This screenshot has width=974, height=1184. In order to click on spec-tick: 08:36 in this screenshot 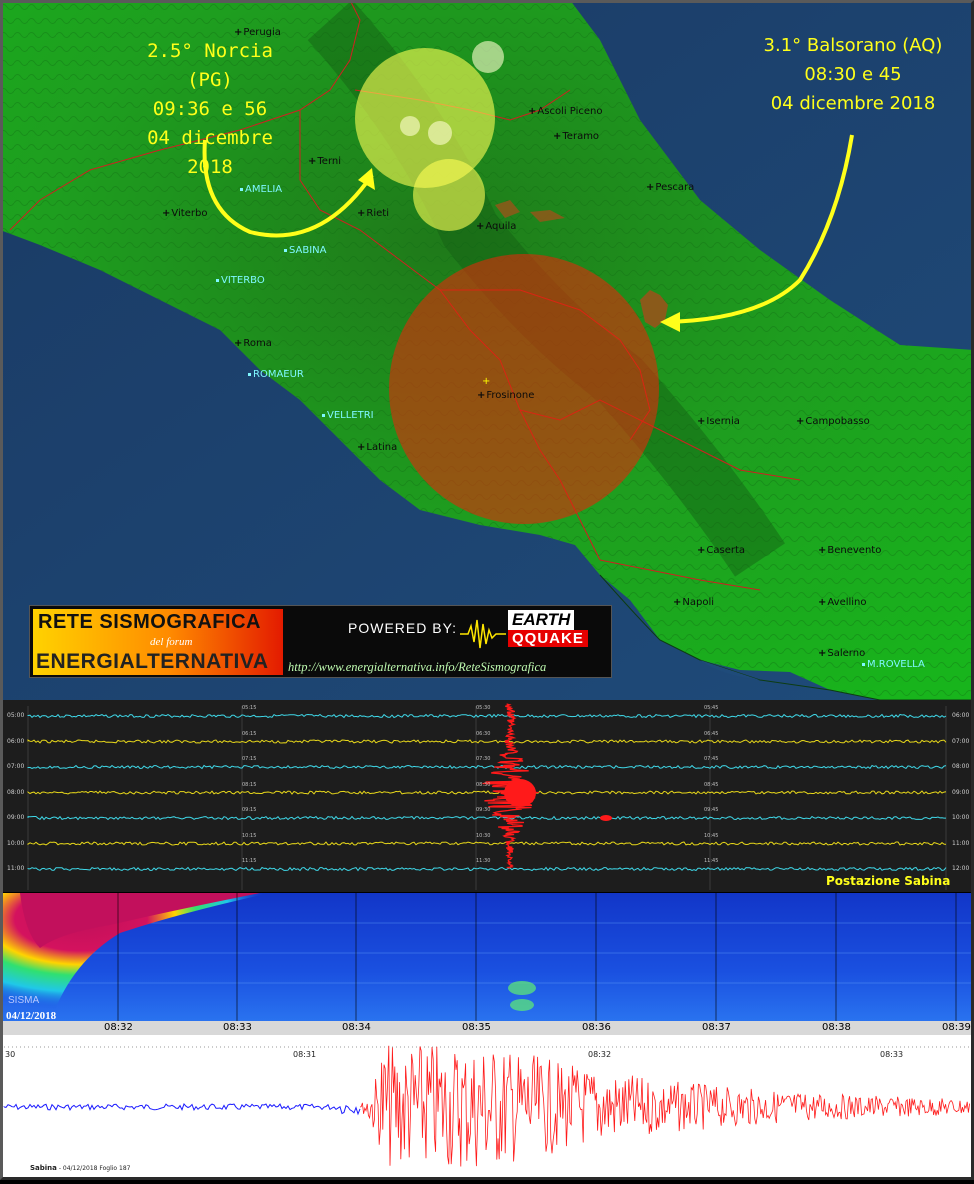, I will do `click(596, 1027)`.